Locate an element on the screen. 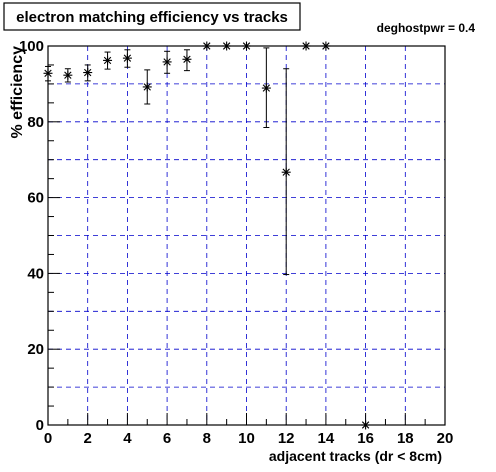 The image size is (496, 472). y-tick-label: 40 is located at coordinates (35, 273).